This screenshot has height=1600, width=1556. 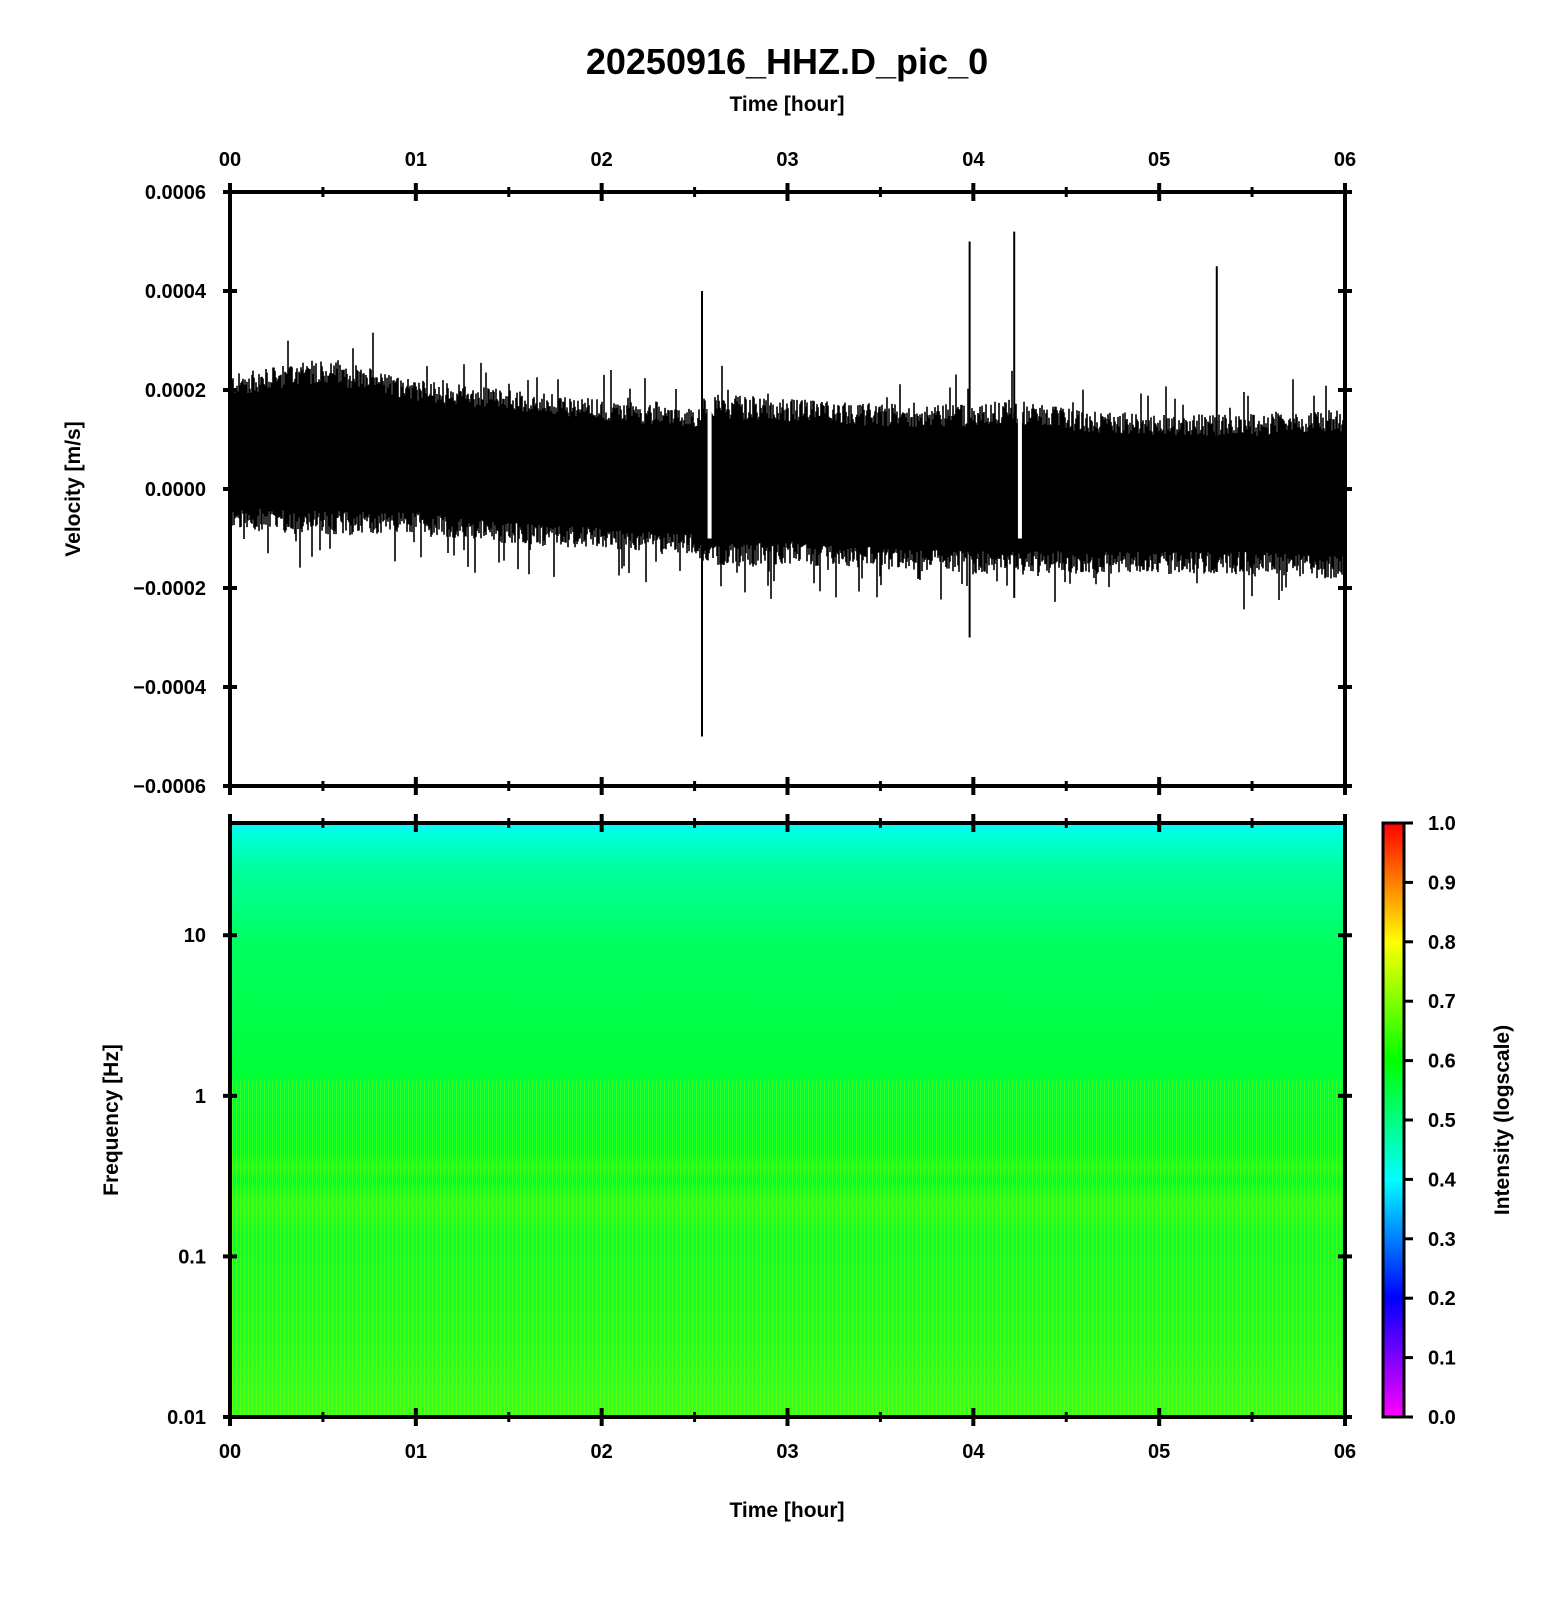 What do you see at coordinates (230, 1452) in the screenshot?
I see `spectrogram-x-tick-label: 00` at bounding box center [230, 1452].